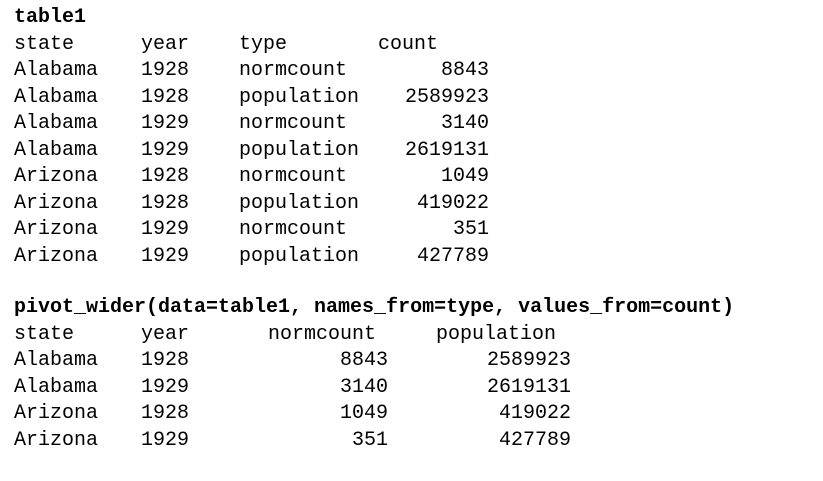 This screenshot has height=481, width=823. Describe the element at coordinates (363, 387) in the screenshot. I see `normcount-cell: 3140` at that location.